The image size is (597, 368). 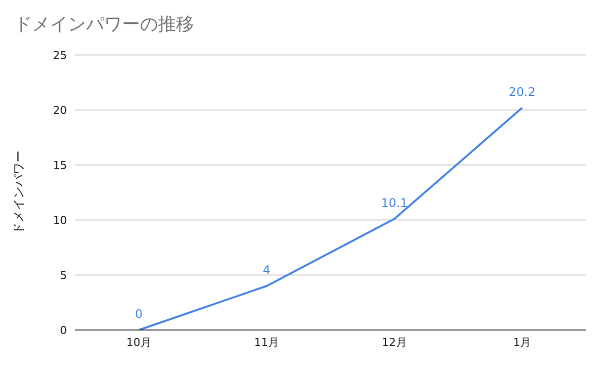 I want to click on chart-title: ドメインパワーの推移, so click(x=104, y=24).